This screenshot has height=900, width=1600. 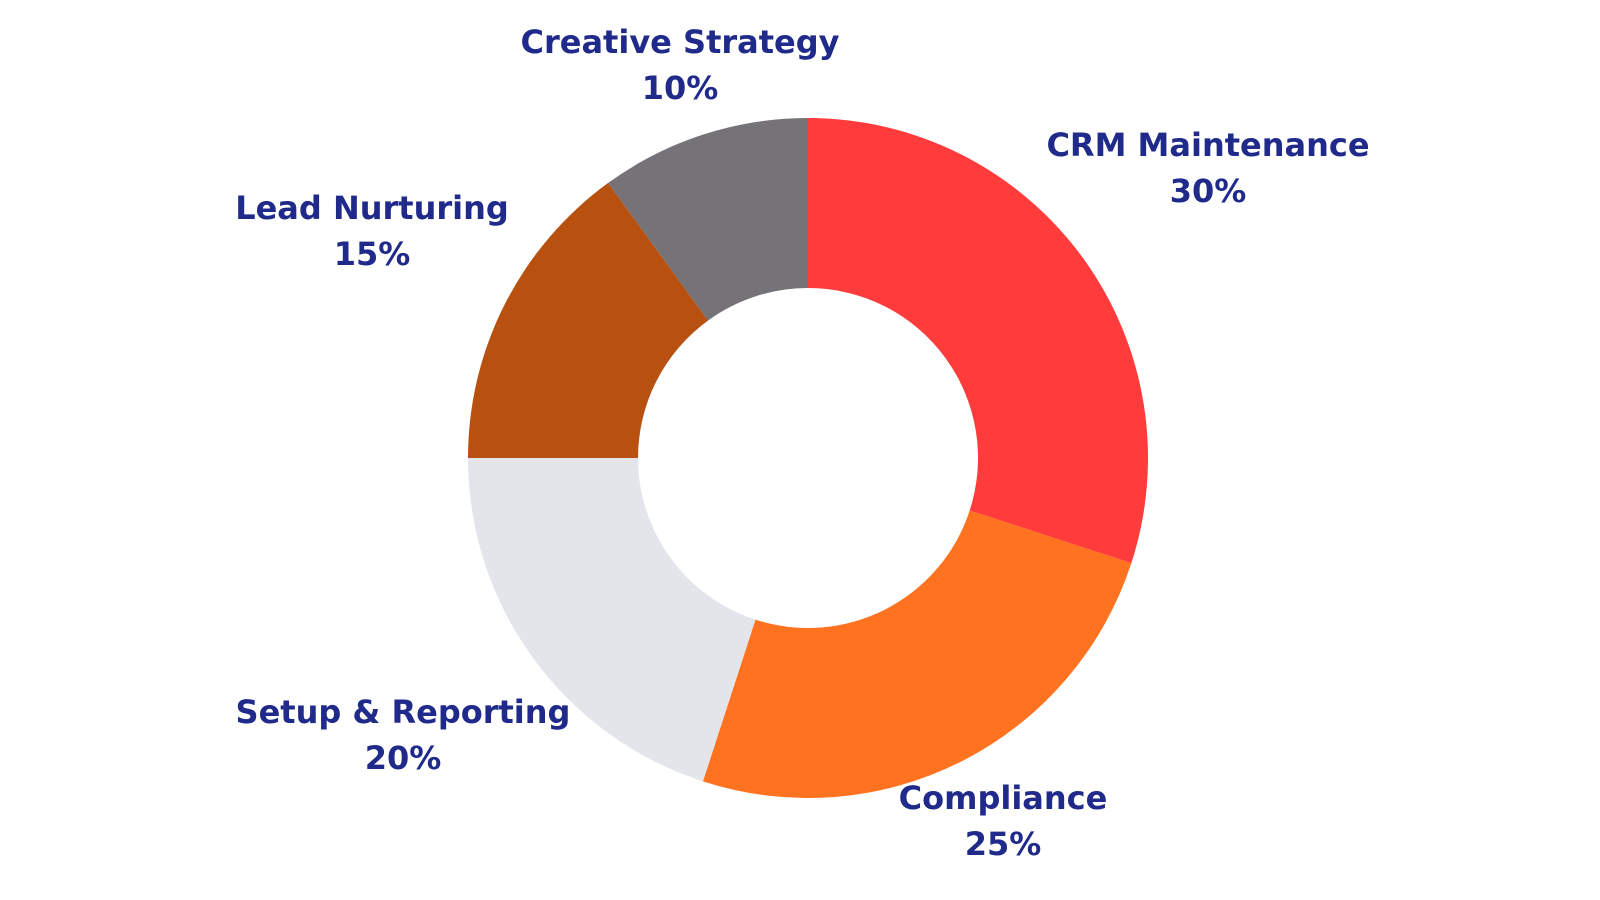 I want to click on label-lead-nurturing-name: Lead Nurturing, so click(x=372, y=208).